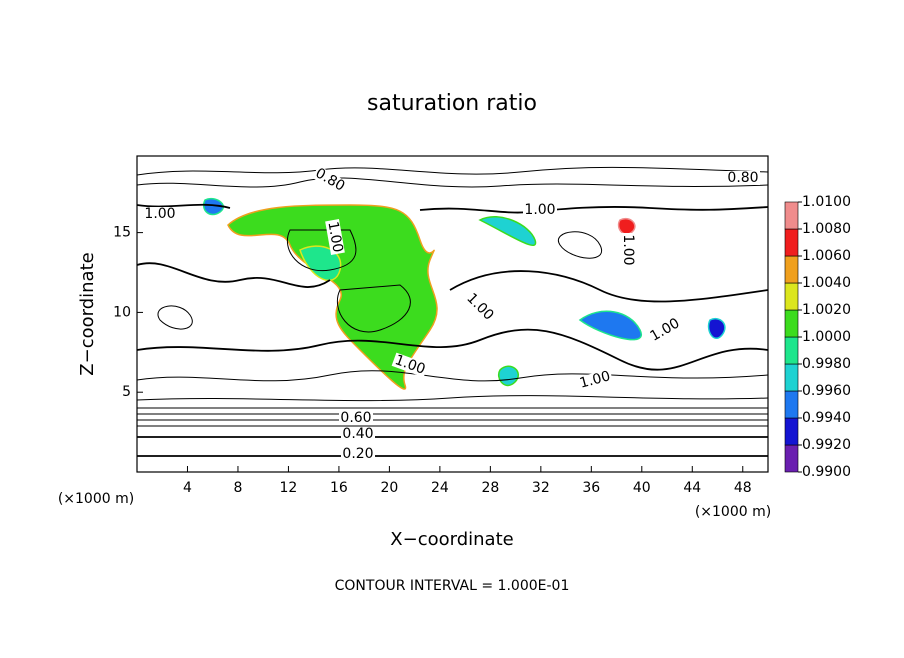 The image size is (904, 658). Describe the element at coordinates (289, 488) in the screenshot. I see `x-tick-label: 12` at that location.